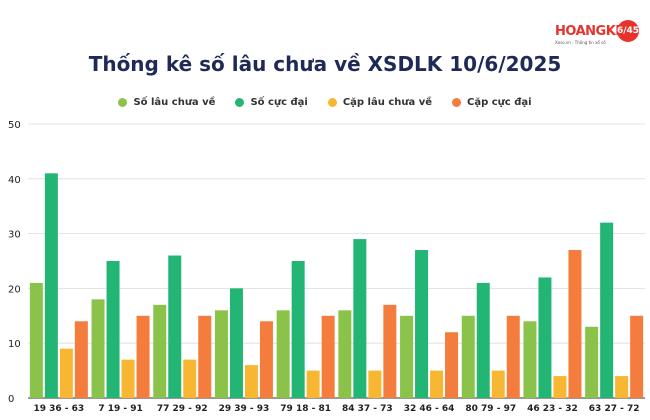 This screenshot has width=650, height=420. Describe the element at coordinates (305, 409) in the screenshot. I see `x-tick-label: 79 18 - 81` at that location.